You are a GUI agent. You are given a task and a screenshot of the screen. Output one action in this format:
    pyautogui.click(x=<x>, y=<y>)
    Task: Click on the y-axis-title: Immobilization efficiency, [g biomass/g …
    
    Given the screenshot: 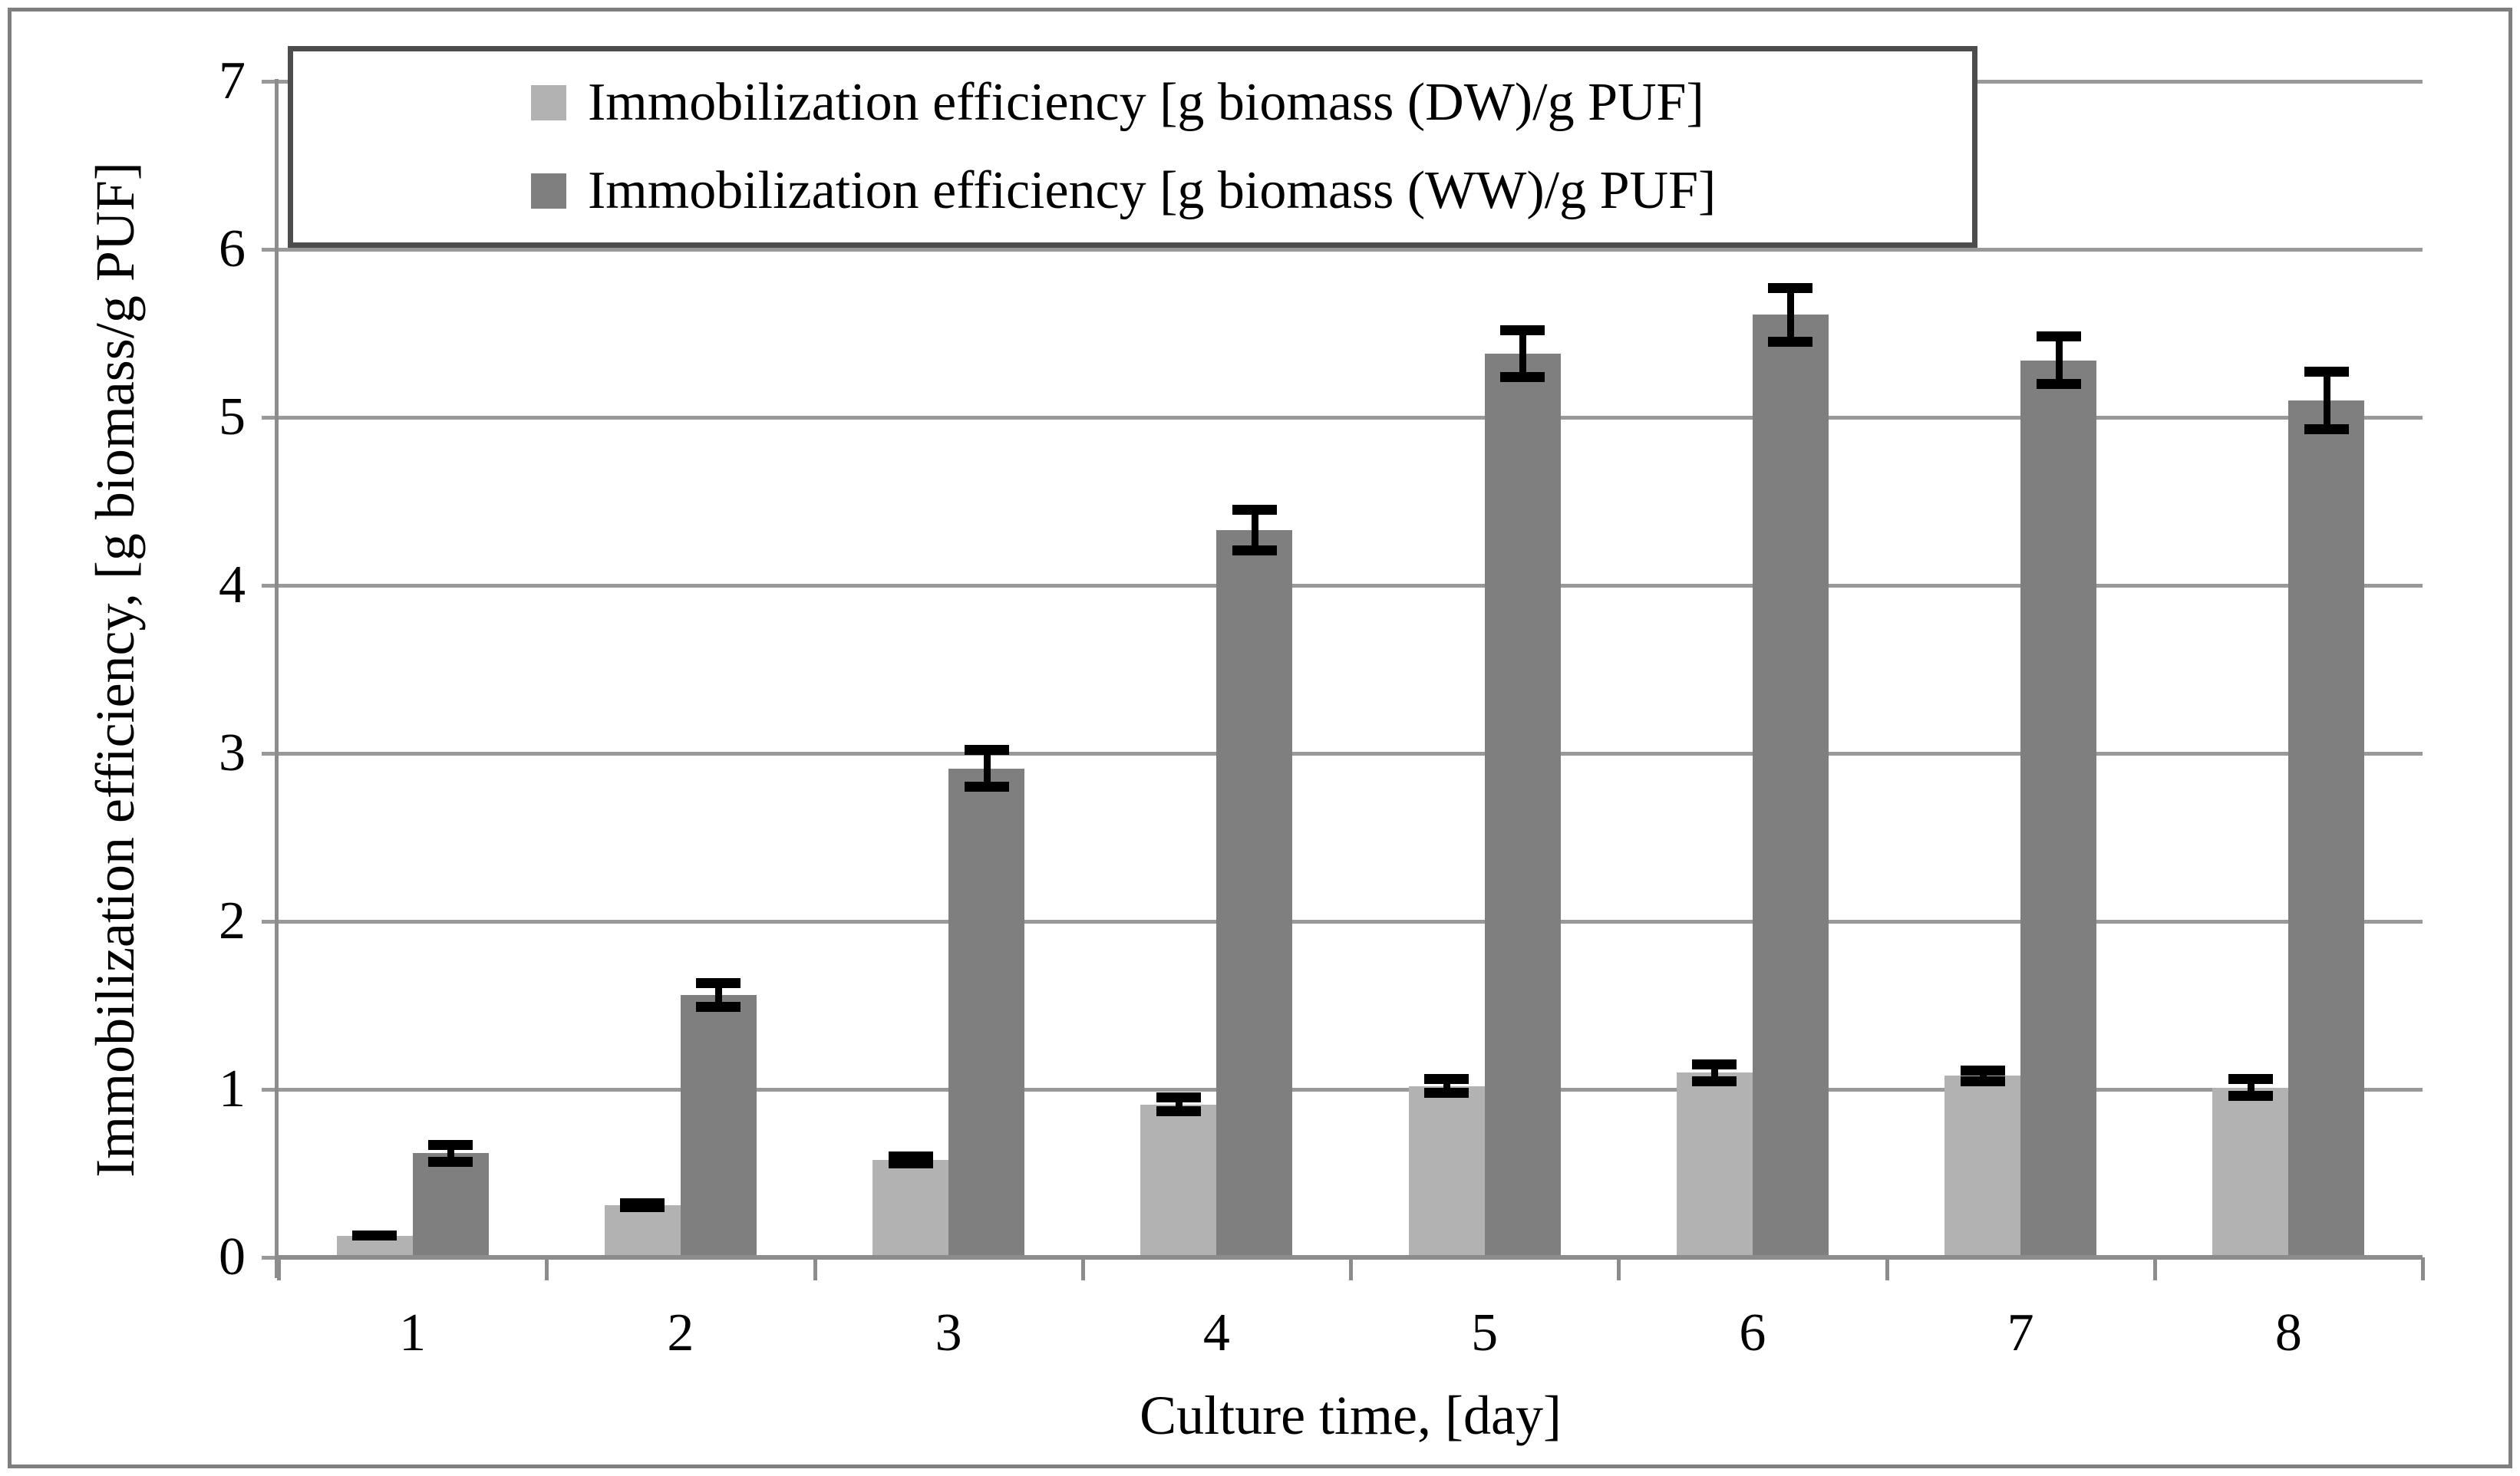 What is the action you would take?
    pyautogui.click(x=115, y=670)
    